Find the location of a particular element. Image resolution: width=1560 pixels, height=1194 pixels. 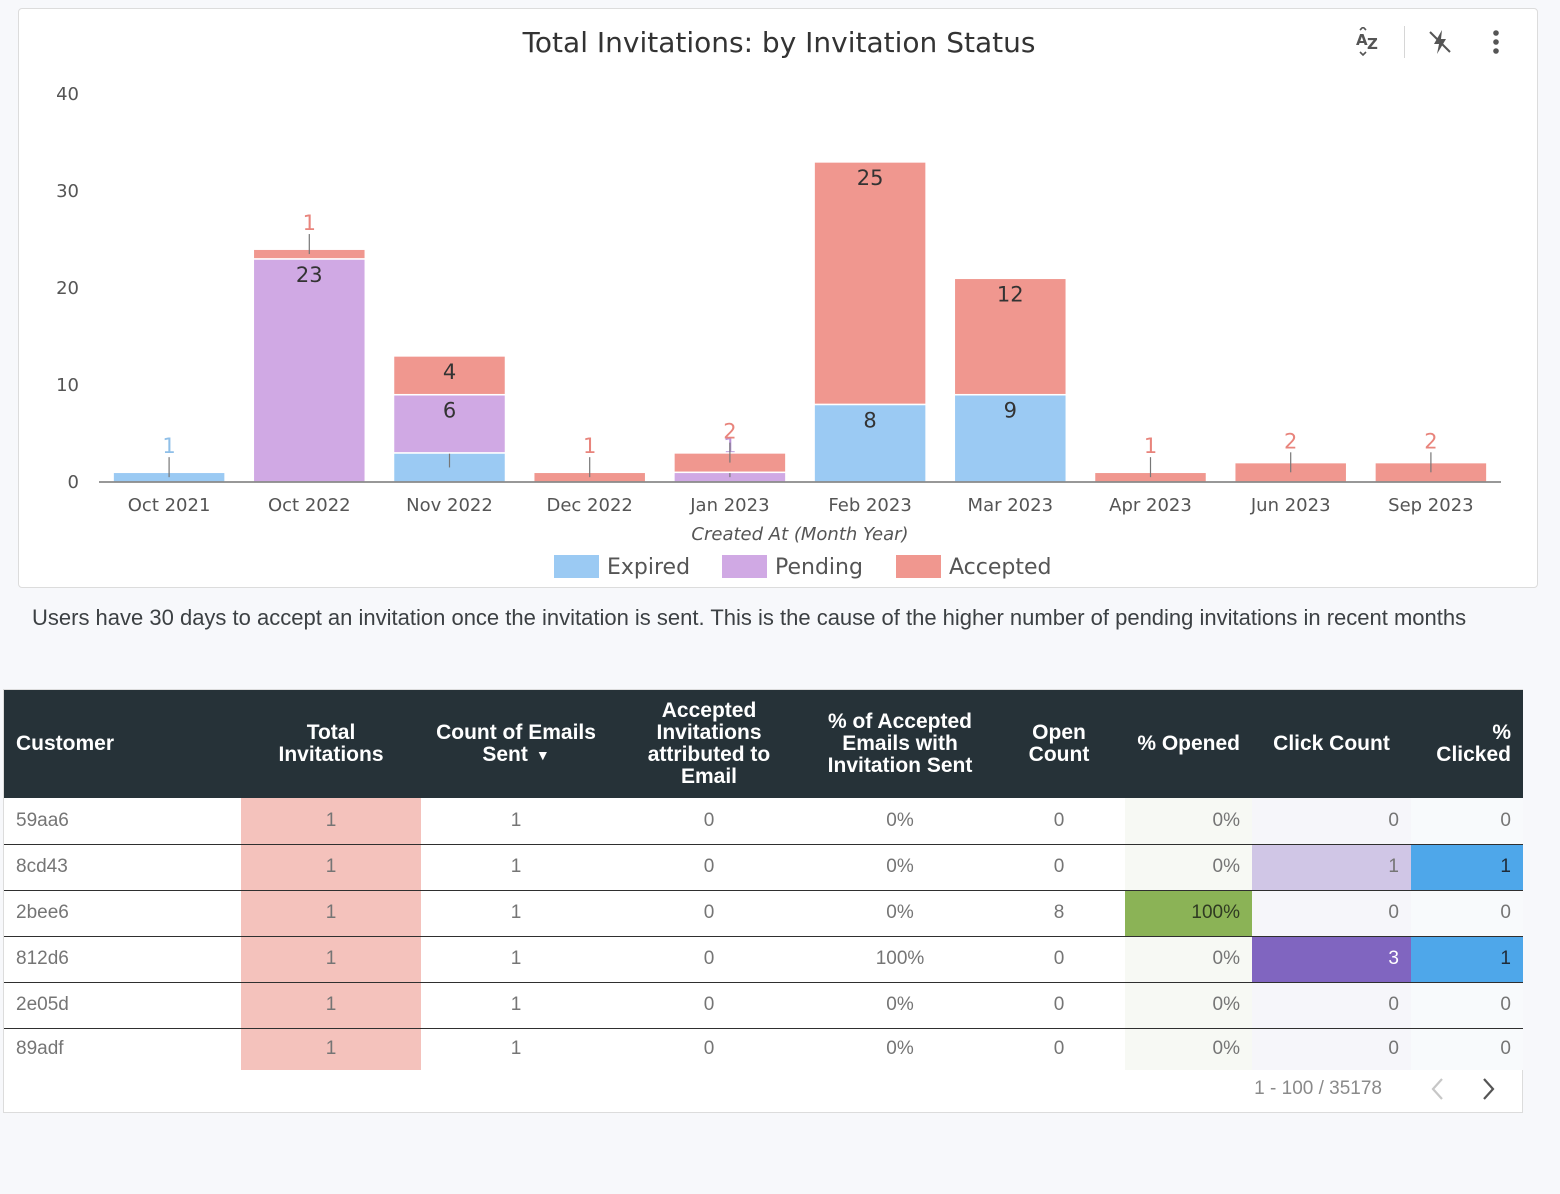

data-label: 8 is located at coordinates (869, 420).